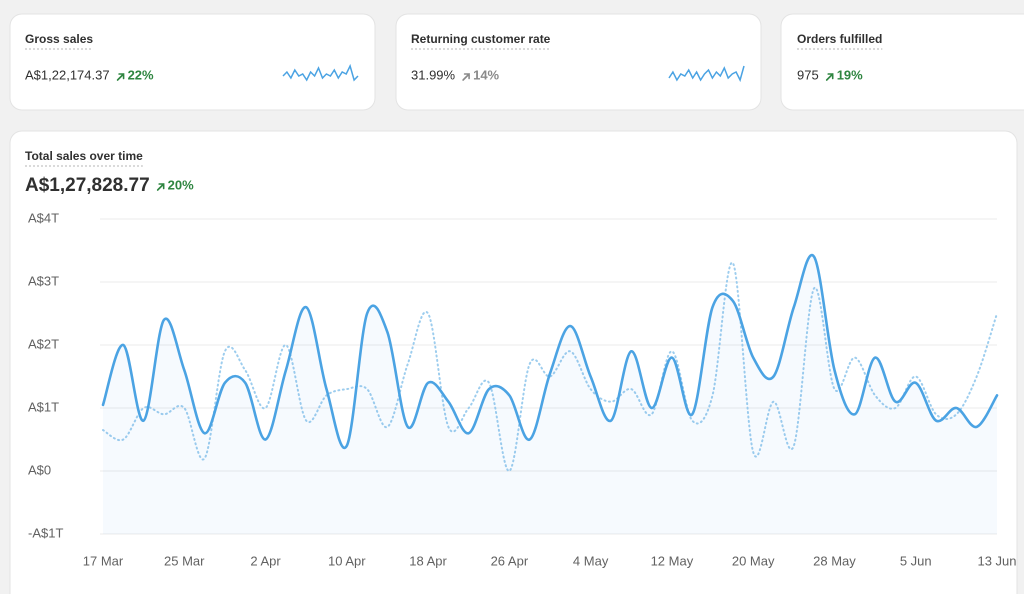 The height and width of the screenshot is (594, 1024). I want to click on metric-title: Total sales over time, so click(84, 156).